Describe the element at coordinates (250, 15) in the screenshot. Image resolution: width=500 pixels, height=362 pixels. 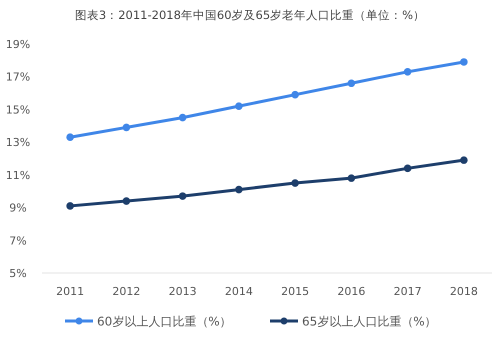
I see `title: 图表3：2011-2018年中国60岁及65岁老年人口比重（单位：%）` at that location.